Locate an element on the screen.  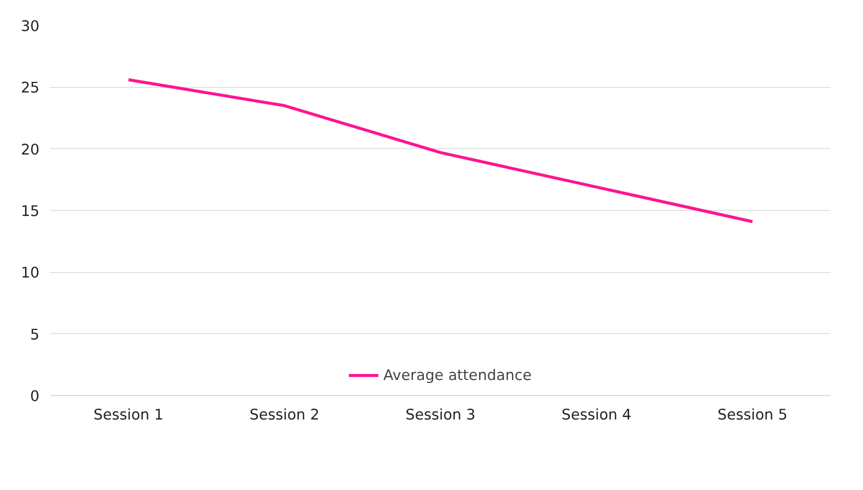
x-tick-label: Session 3 is located at coordinates (441, 415).